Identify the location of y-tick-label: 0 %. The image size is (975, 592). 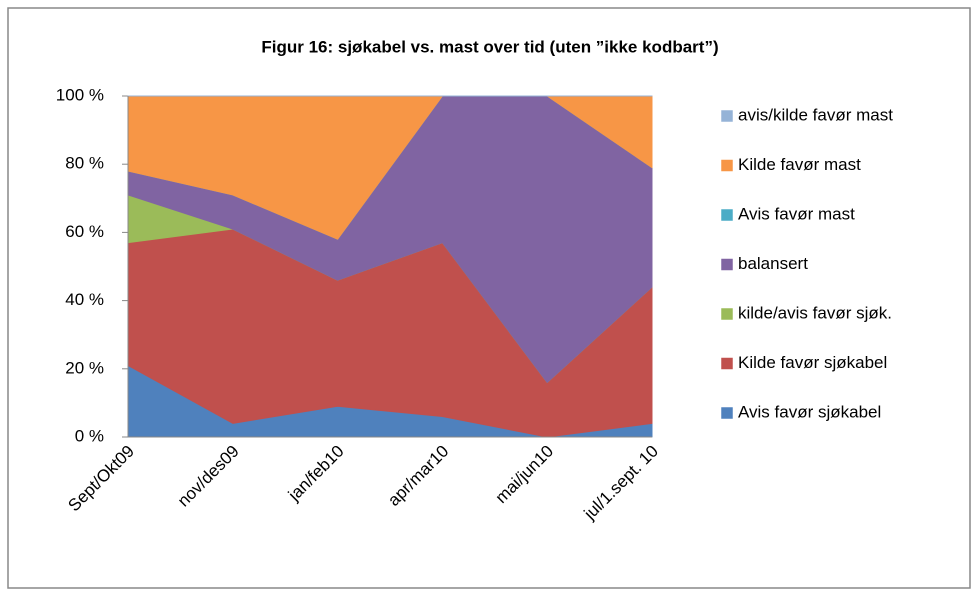
(89, 435).